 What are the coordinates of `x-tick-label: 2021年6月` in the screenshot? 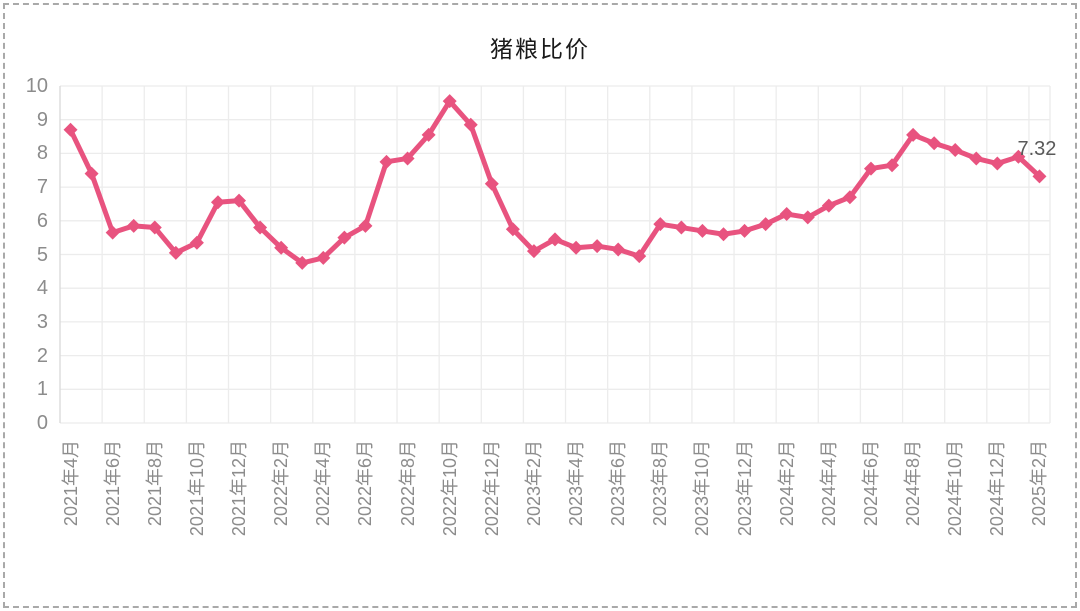 It's located at (112, 483).